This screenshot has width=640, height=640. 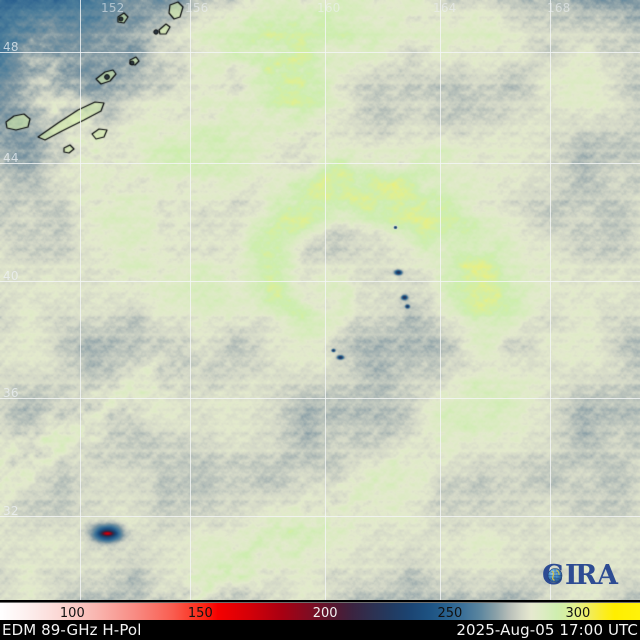 What do you see at coordinates (607, 575) in the screenshot?
I see `svg-text: A` at bounding box center [607, 575].